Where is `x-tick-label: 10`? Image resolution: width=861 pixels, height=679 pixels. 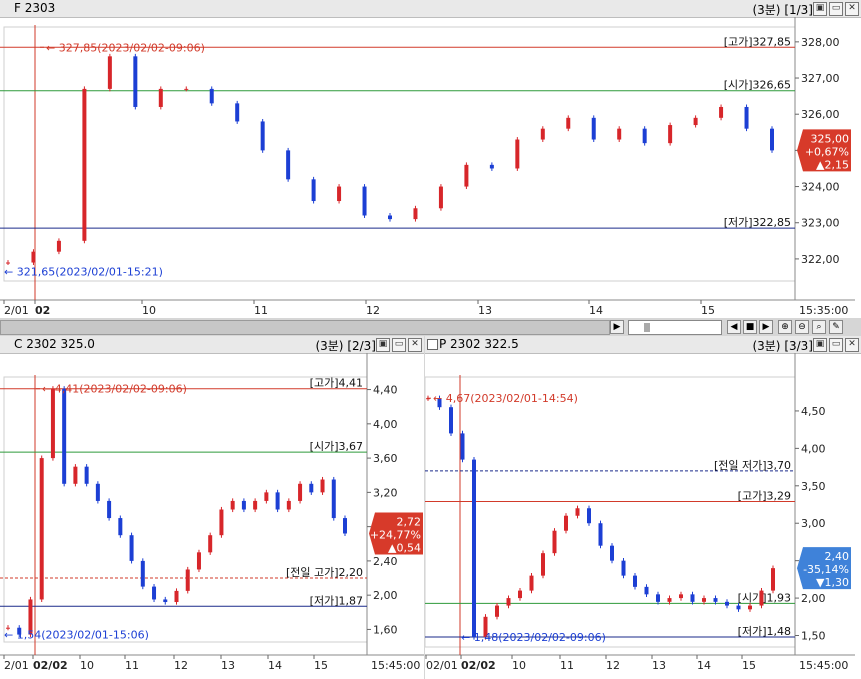
x-tick-label: 10 is located at coordinates (149, 310).